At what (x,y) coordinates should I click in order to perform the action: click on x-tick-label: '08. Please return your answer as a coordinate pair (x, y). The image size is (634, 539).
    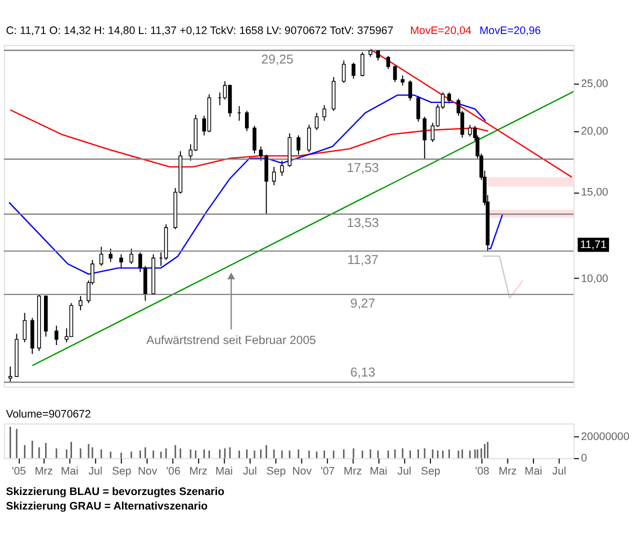
    Looking at the image, I should click on (482, 471).